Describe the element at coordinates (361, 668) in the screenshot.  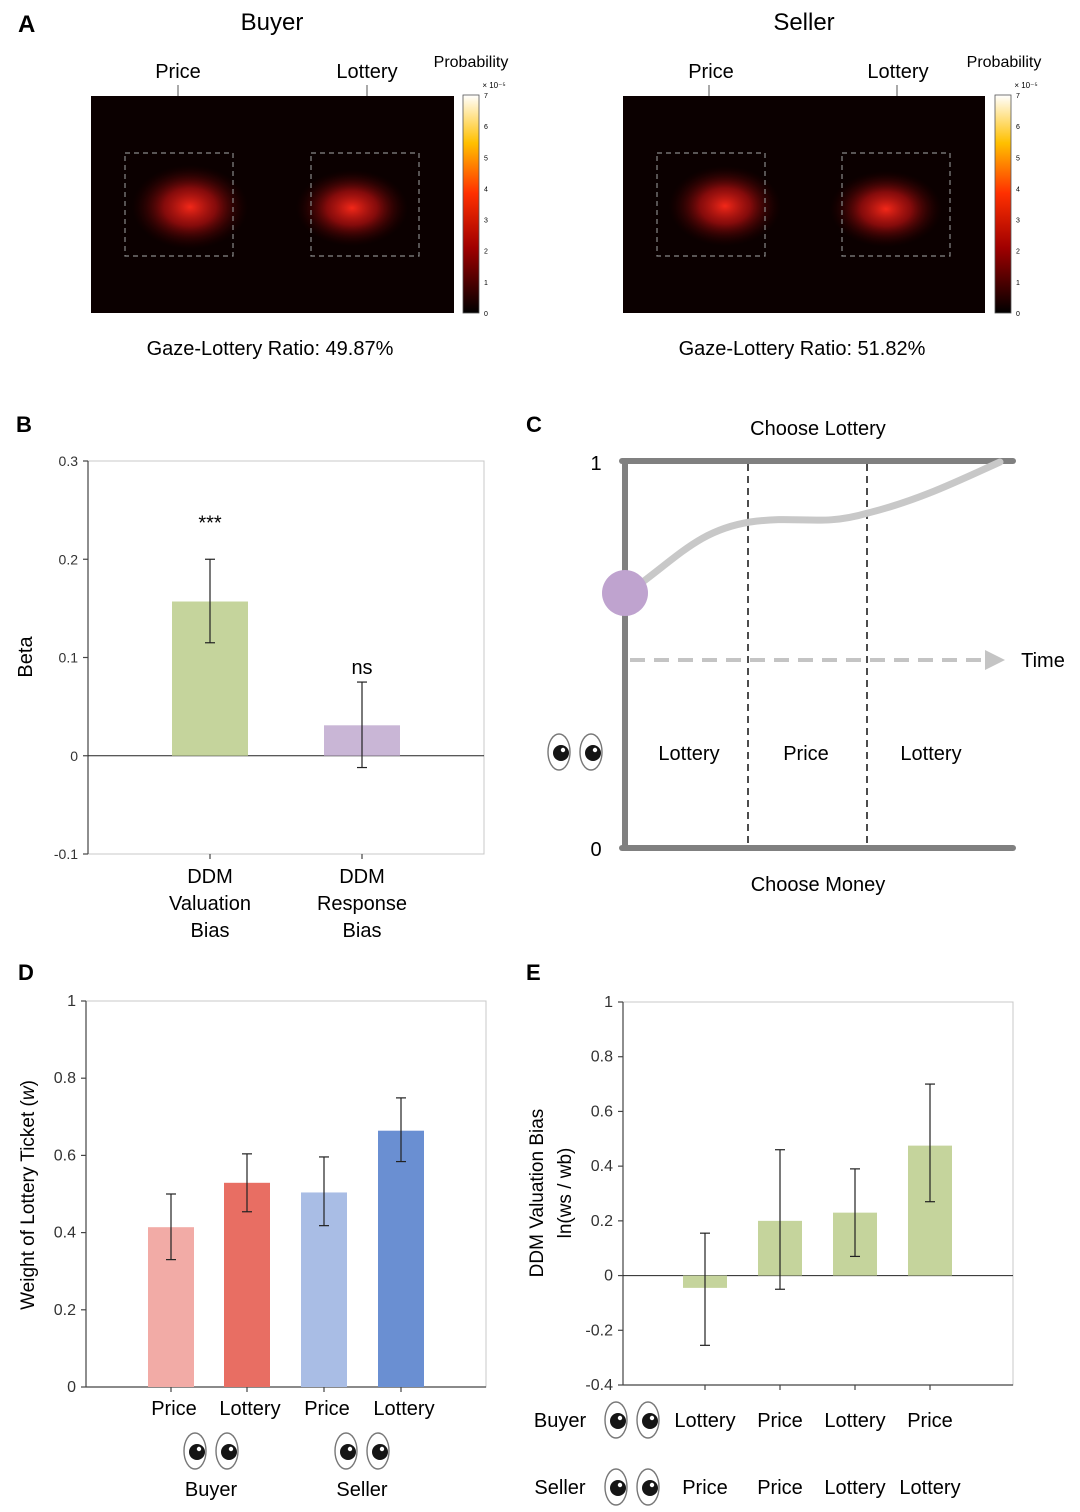
I see `significance-label: ns` at that location.